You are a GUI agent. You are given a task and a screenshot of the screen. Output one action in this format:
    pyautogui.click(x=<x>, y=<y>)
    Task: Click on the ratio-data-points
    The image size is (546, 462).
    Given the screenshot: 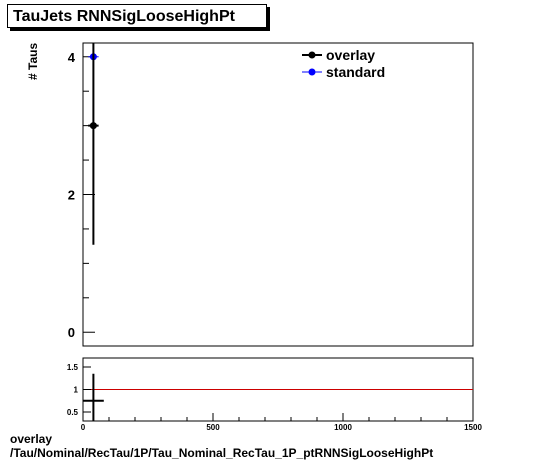 What is the action you would take?
    pyautogui.click(x=93, y=397)
    